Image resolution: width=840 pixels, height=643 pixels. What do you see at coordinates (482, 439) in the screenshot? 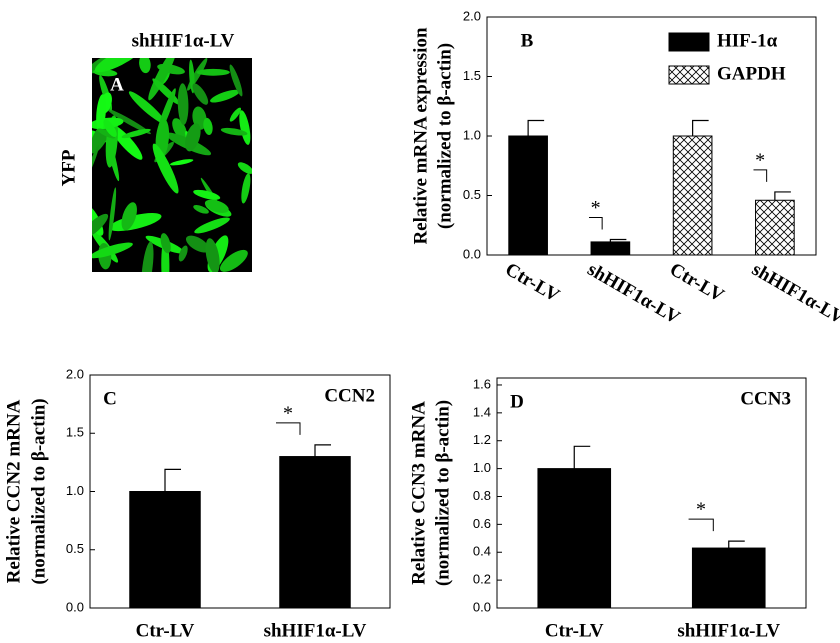
I see `y-tick-label: 1.2` at bounding box center [482, 439].